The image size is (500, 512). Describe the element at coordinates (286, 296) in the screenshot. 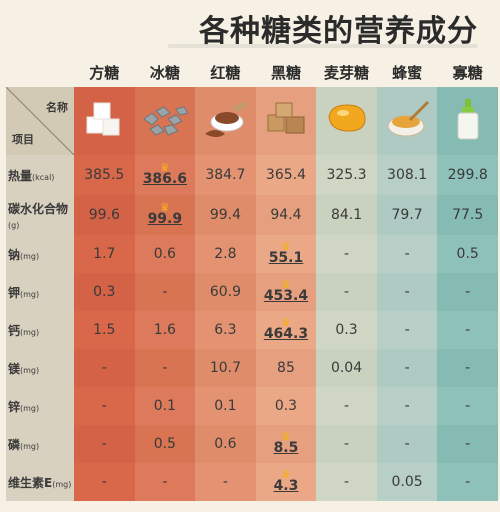

I see `max-value: 453.4` at that location.